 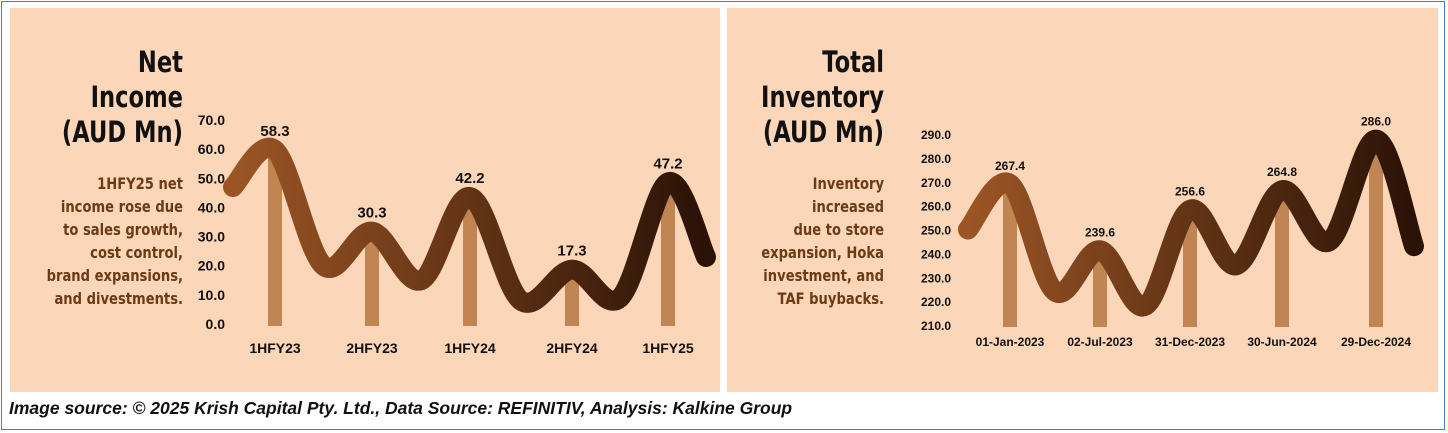 What do you see at coordinates (936, 135) in the screenshot?
I see `y-tick-label: 290.0` at bounding box center [936, 135].